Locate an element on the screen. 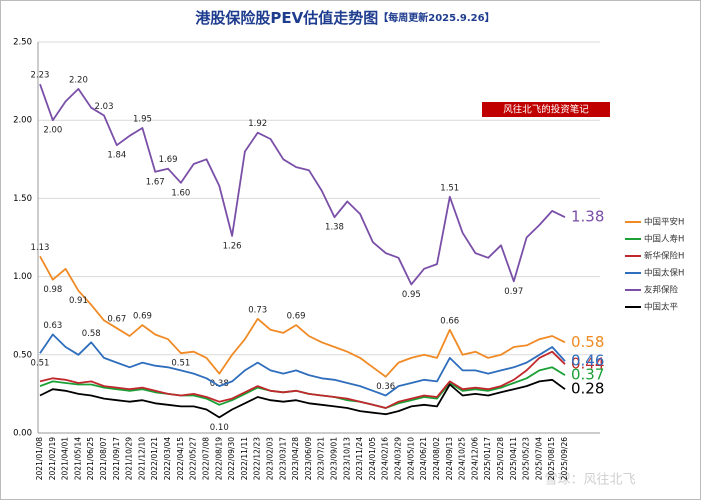  x-tick-label: 2025/05/23 is located at coordinates (526, 458).